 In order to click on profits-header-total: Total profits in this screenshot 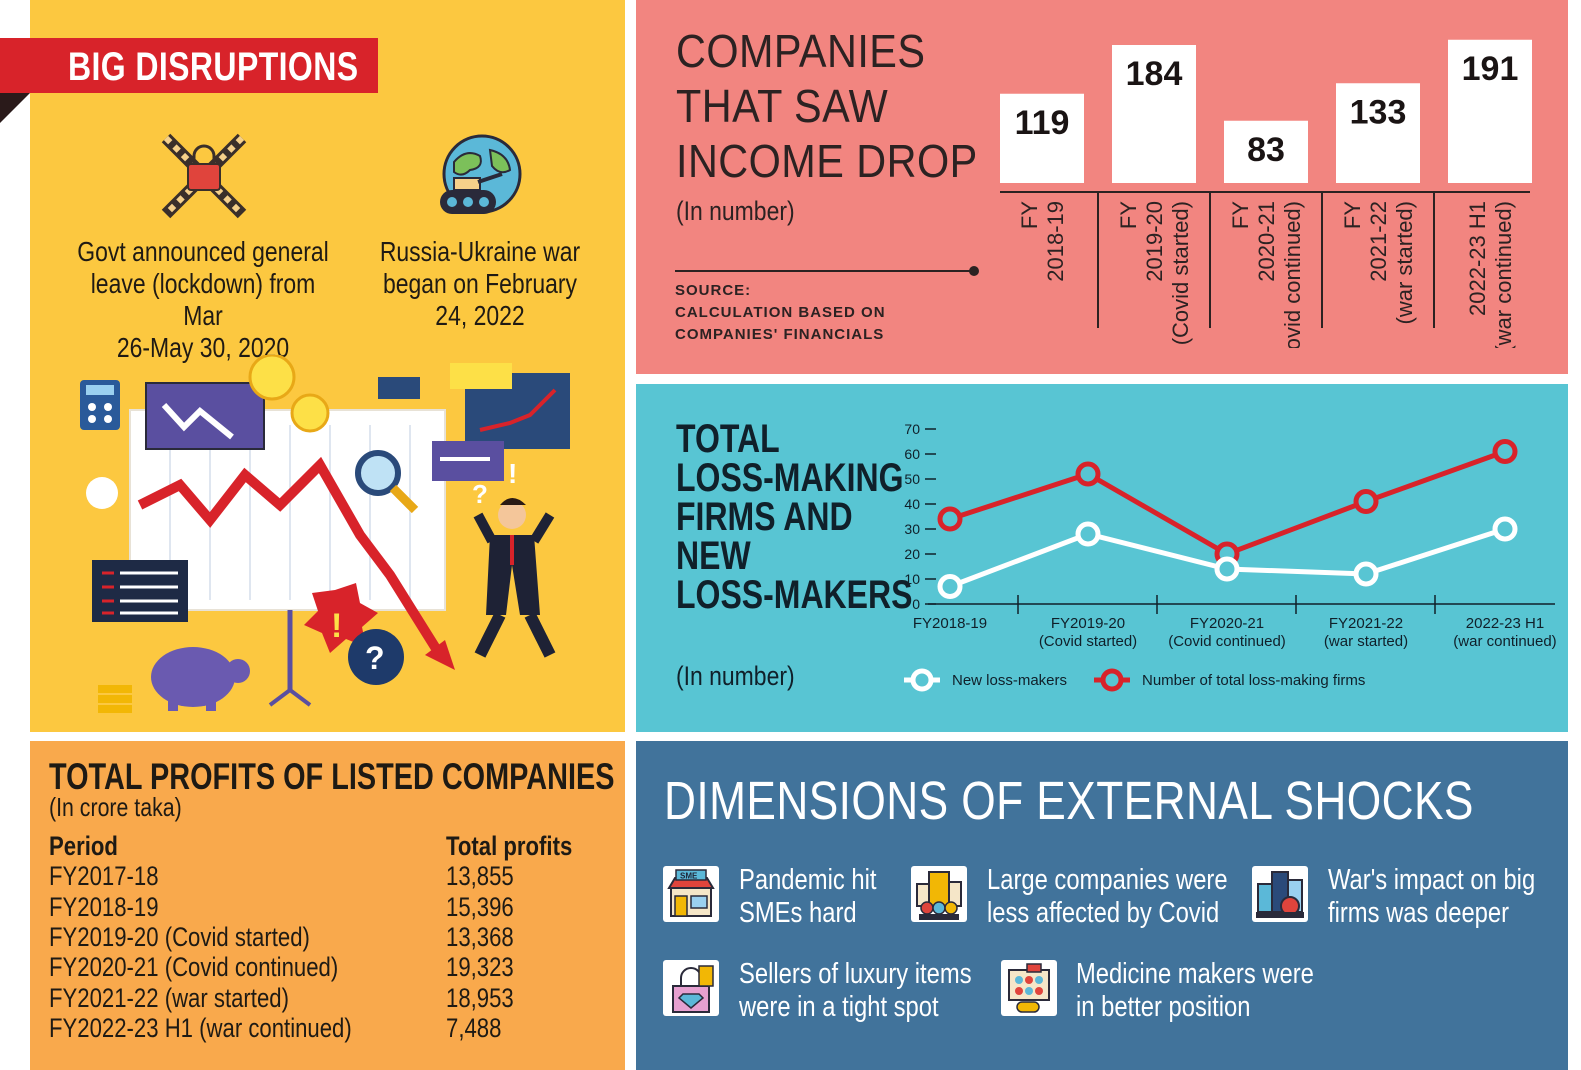, I will do `click(509, 846)`.